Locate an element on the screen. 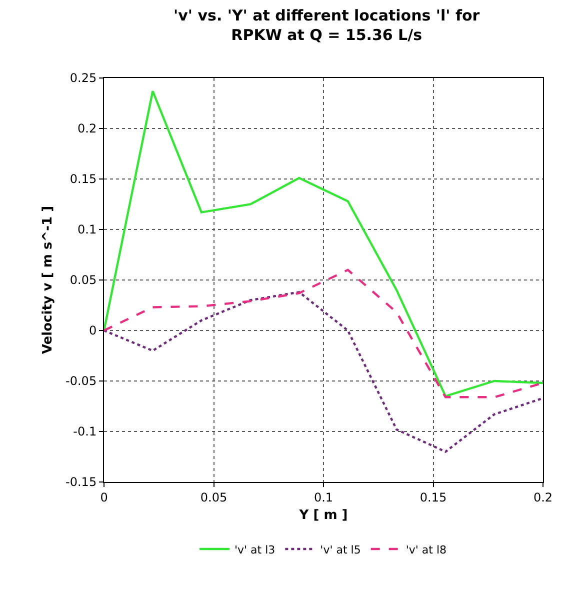 This screenshot has width=573, height=592. x-tick-label: 0 is located at coordinates (104, 497).